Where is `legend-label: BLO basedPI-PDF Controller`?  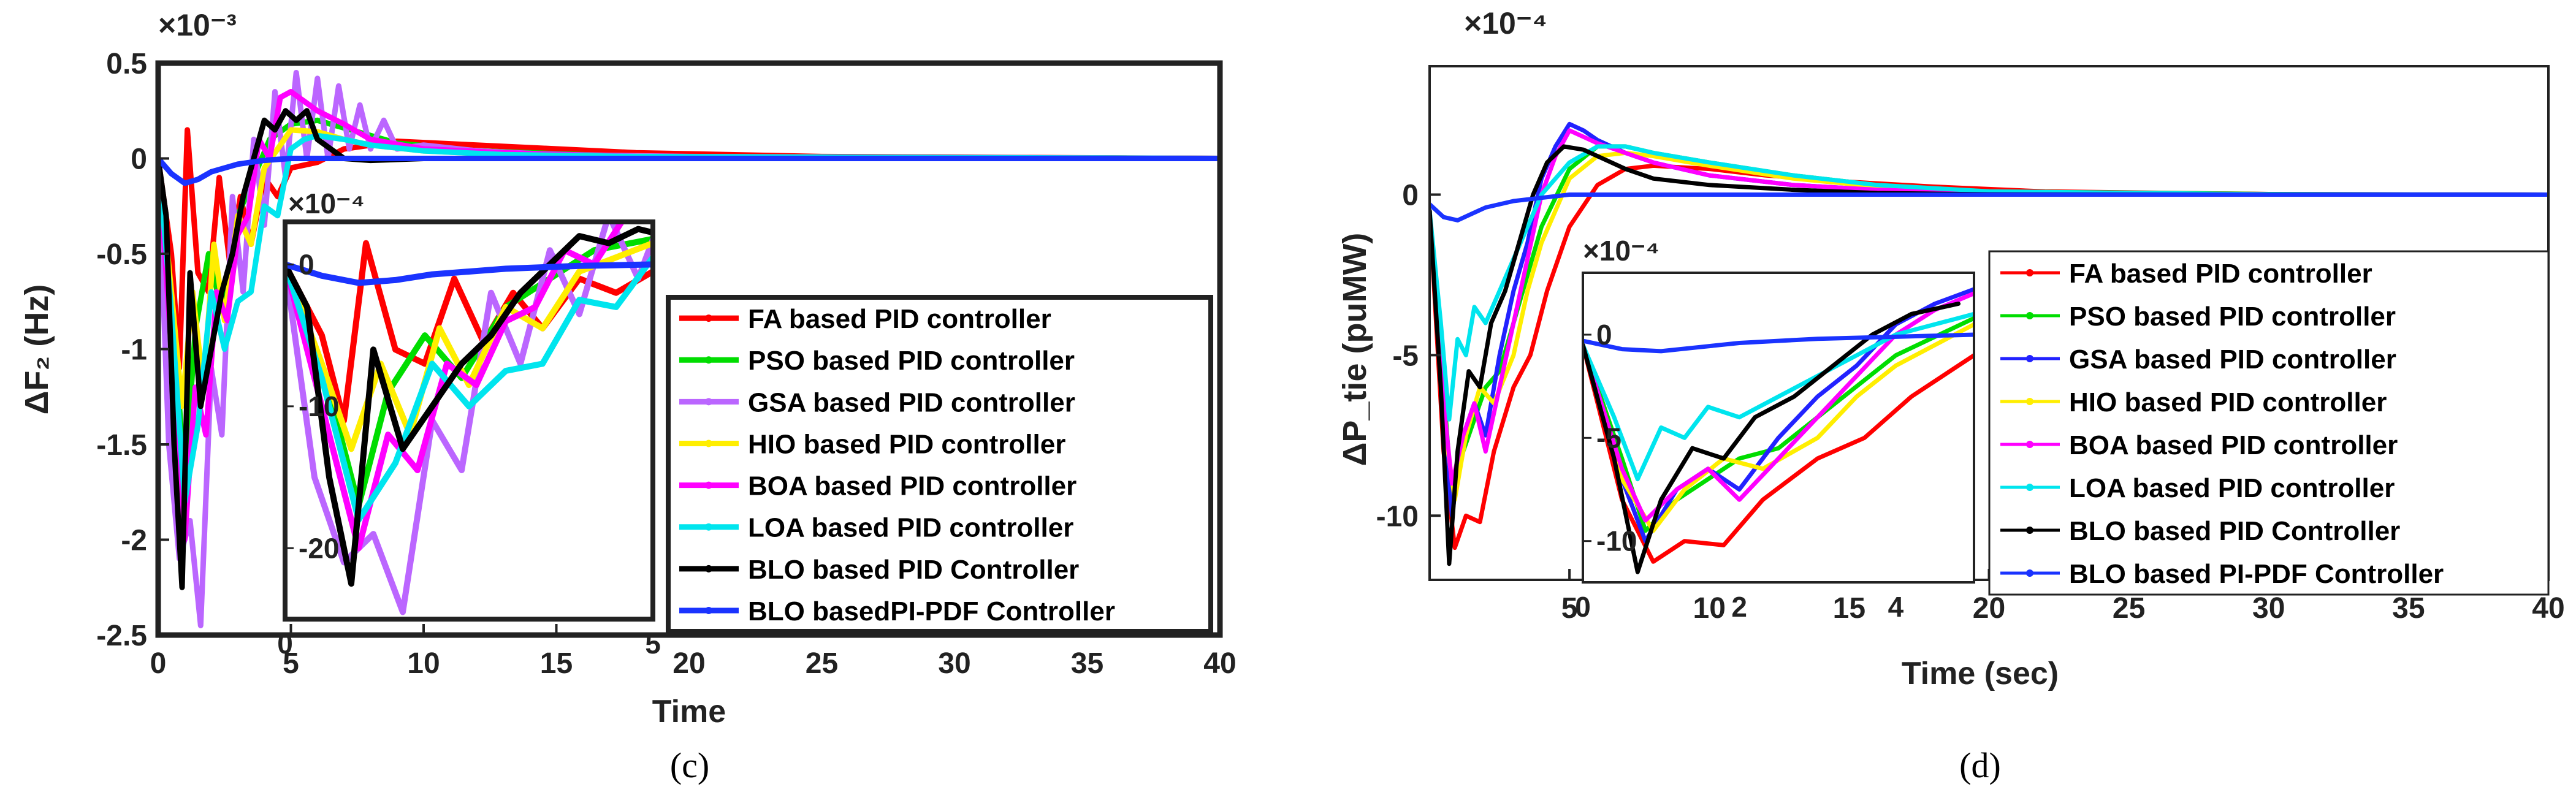
legend-label: BLO basedPI-PDF Controller is located at coordinates (931, 611).